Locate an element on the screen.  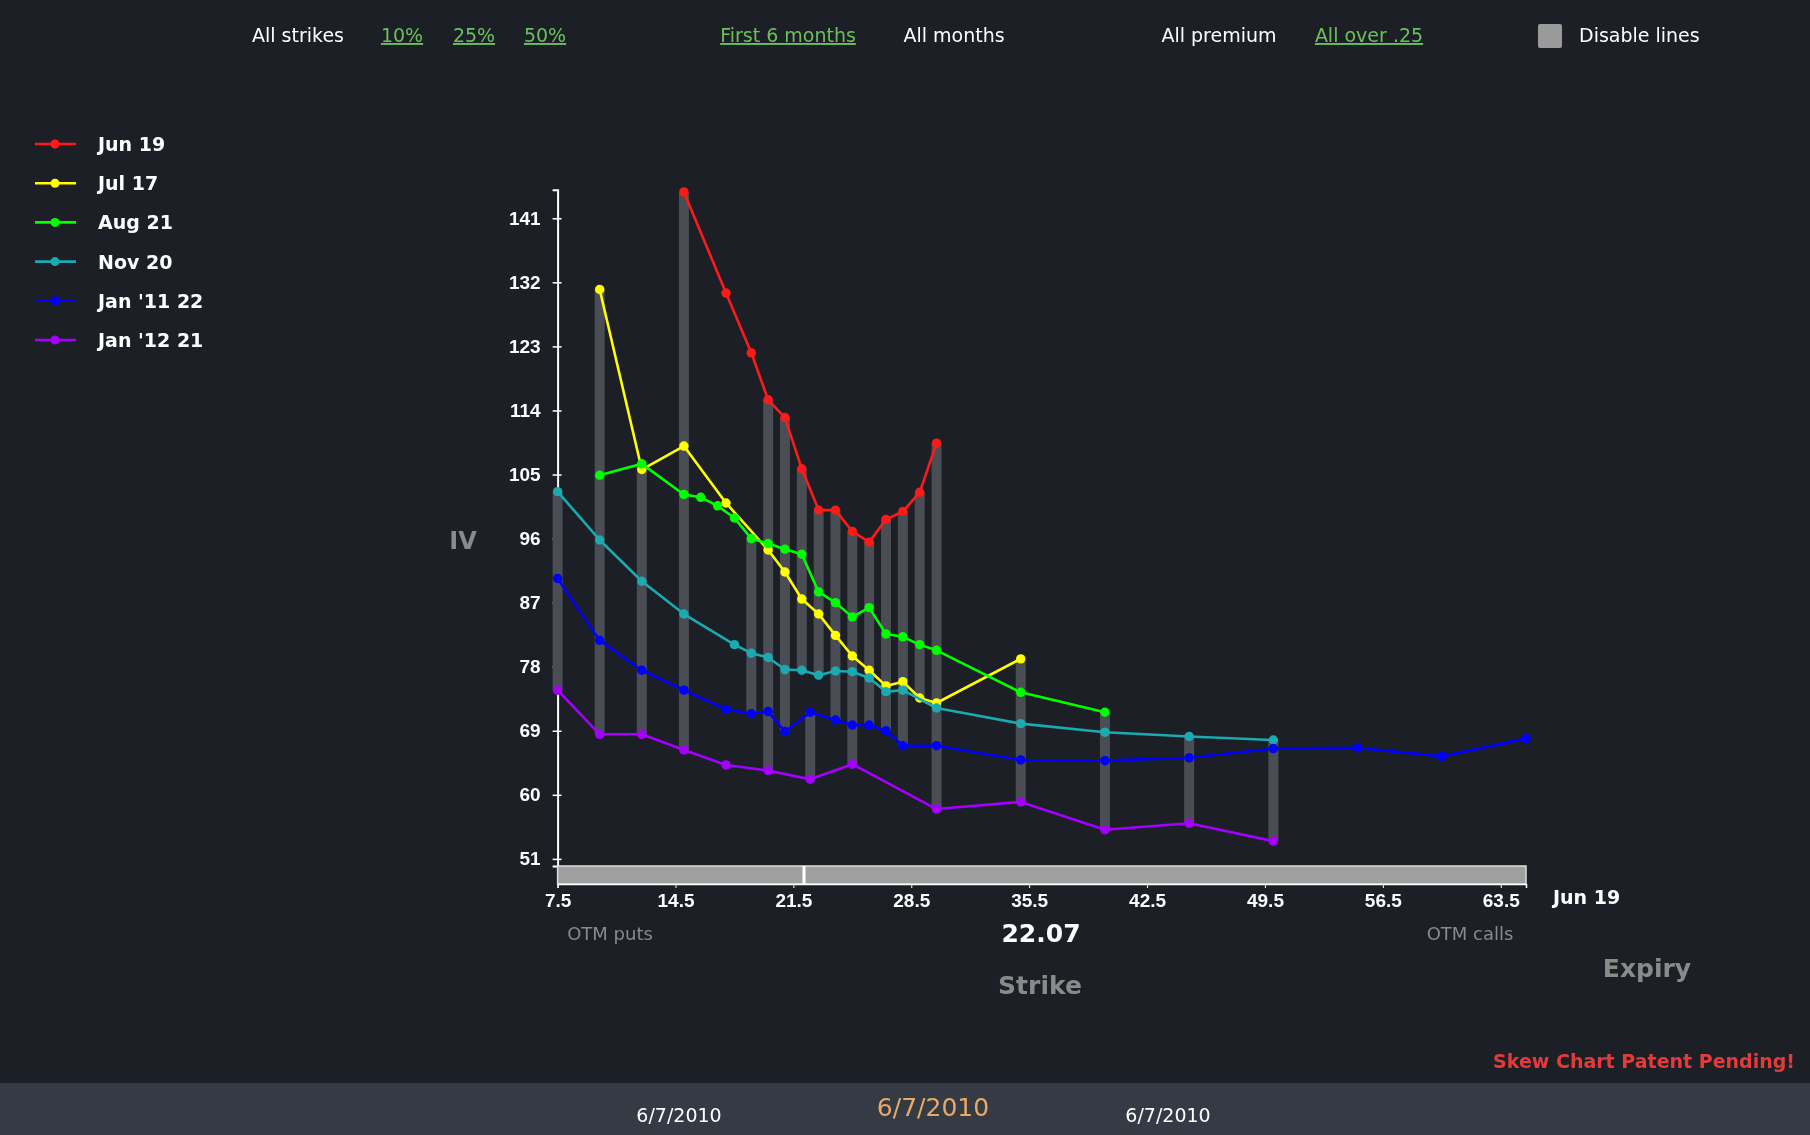
legend-label: Jan '12 21 is located at coordinates (150, 340).